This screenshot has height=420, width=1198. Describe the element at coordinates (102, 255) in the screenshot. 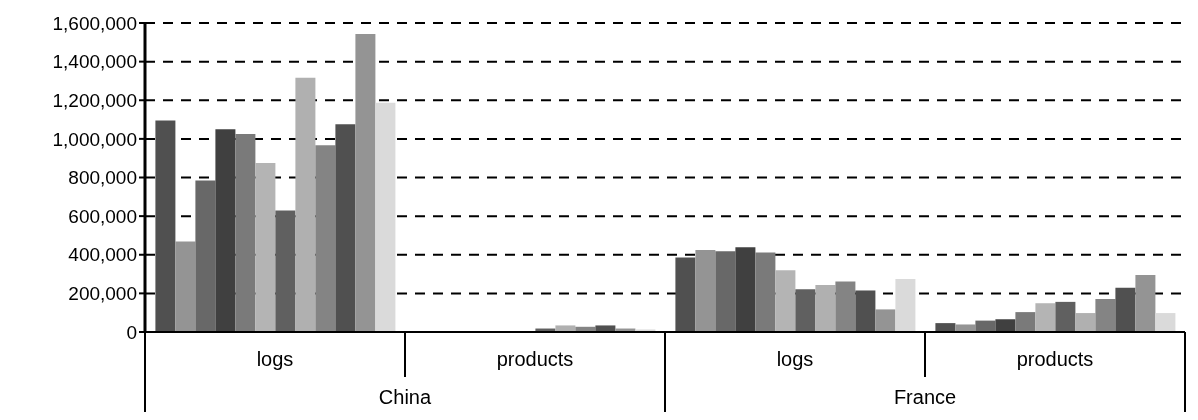

I see `y-tick-label: 400,000` at that location.